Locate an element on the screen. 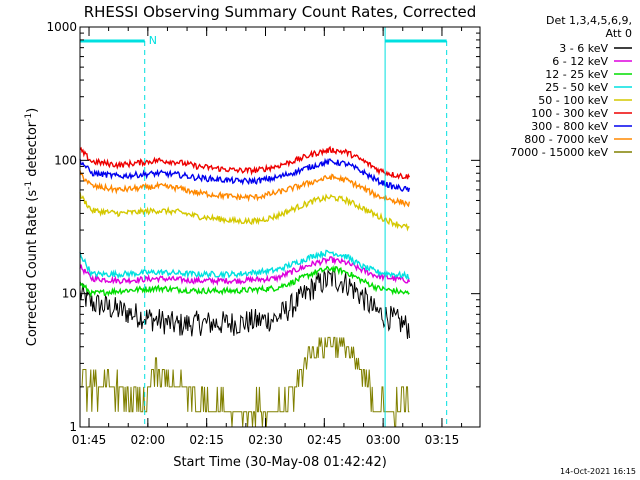  legend-label: 100 - 300 keV is located at coordinates (569, 113).